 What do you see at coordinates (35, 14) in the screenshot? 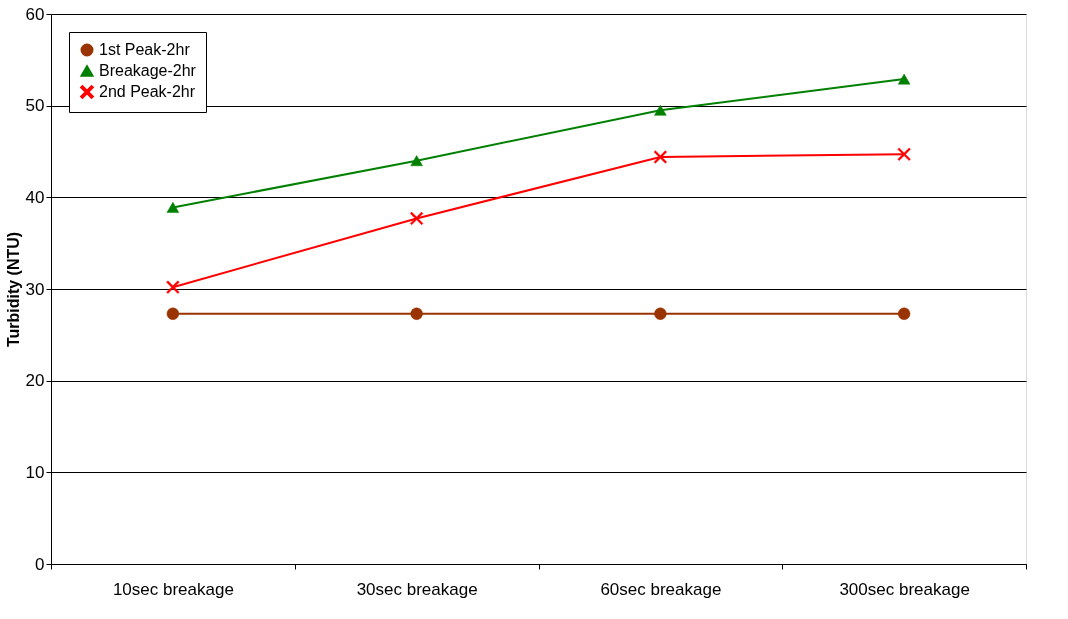
I see `y-tick-label: 60` at bounding box center [35, 14].